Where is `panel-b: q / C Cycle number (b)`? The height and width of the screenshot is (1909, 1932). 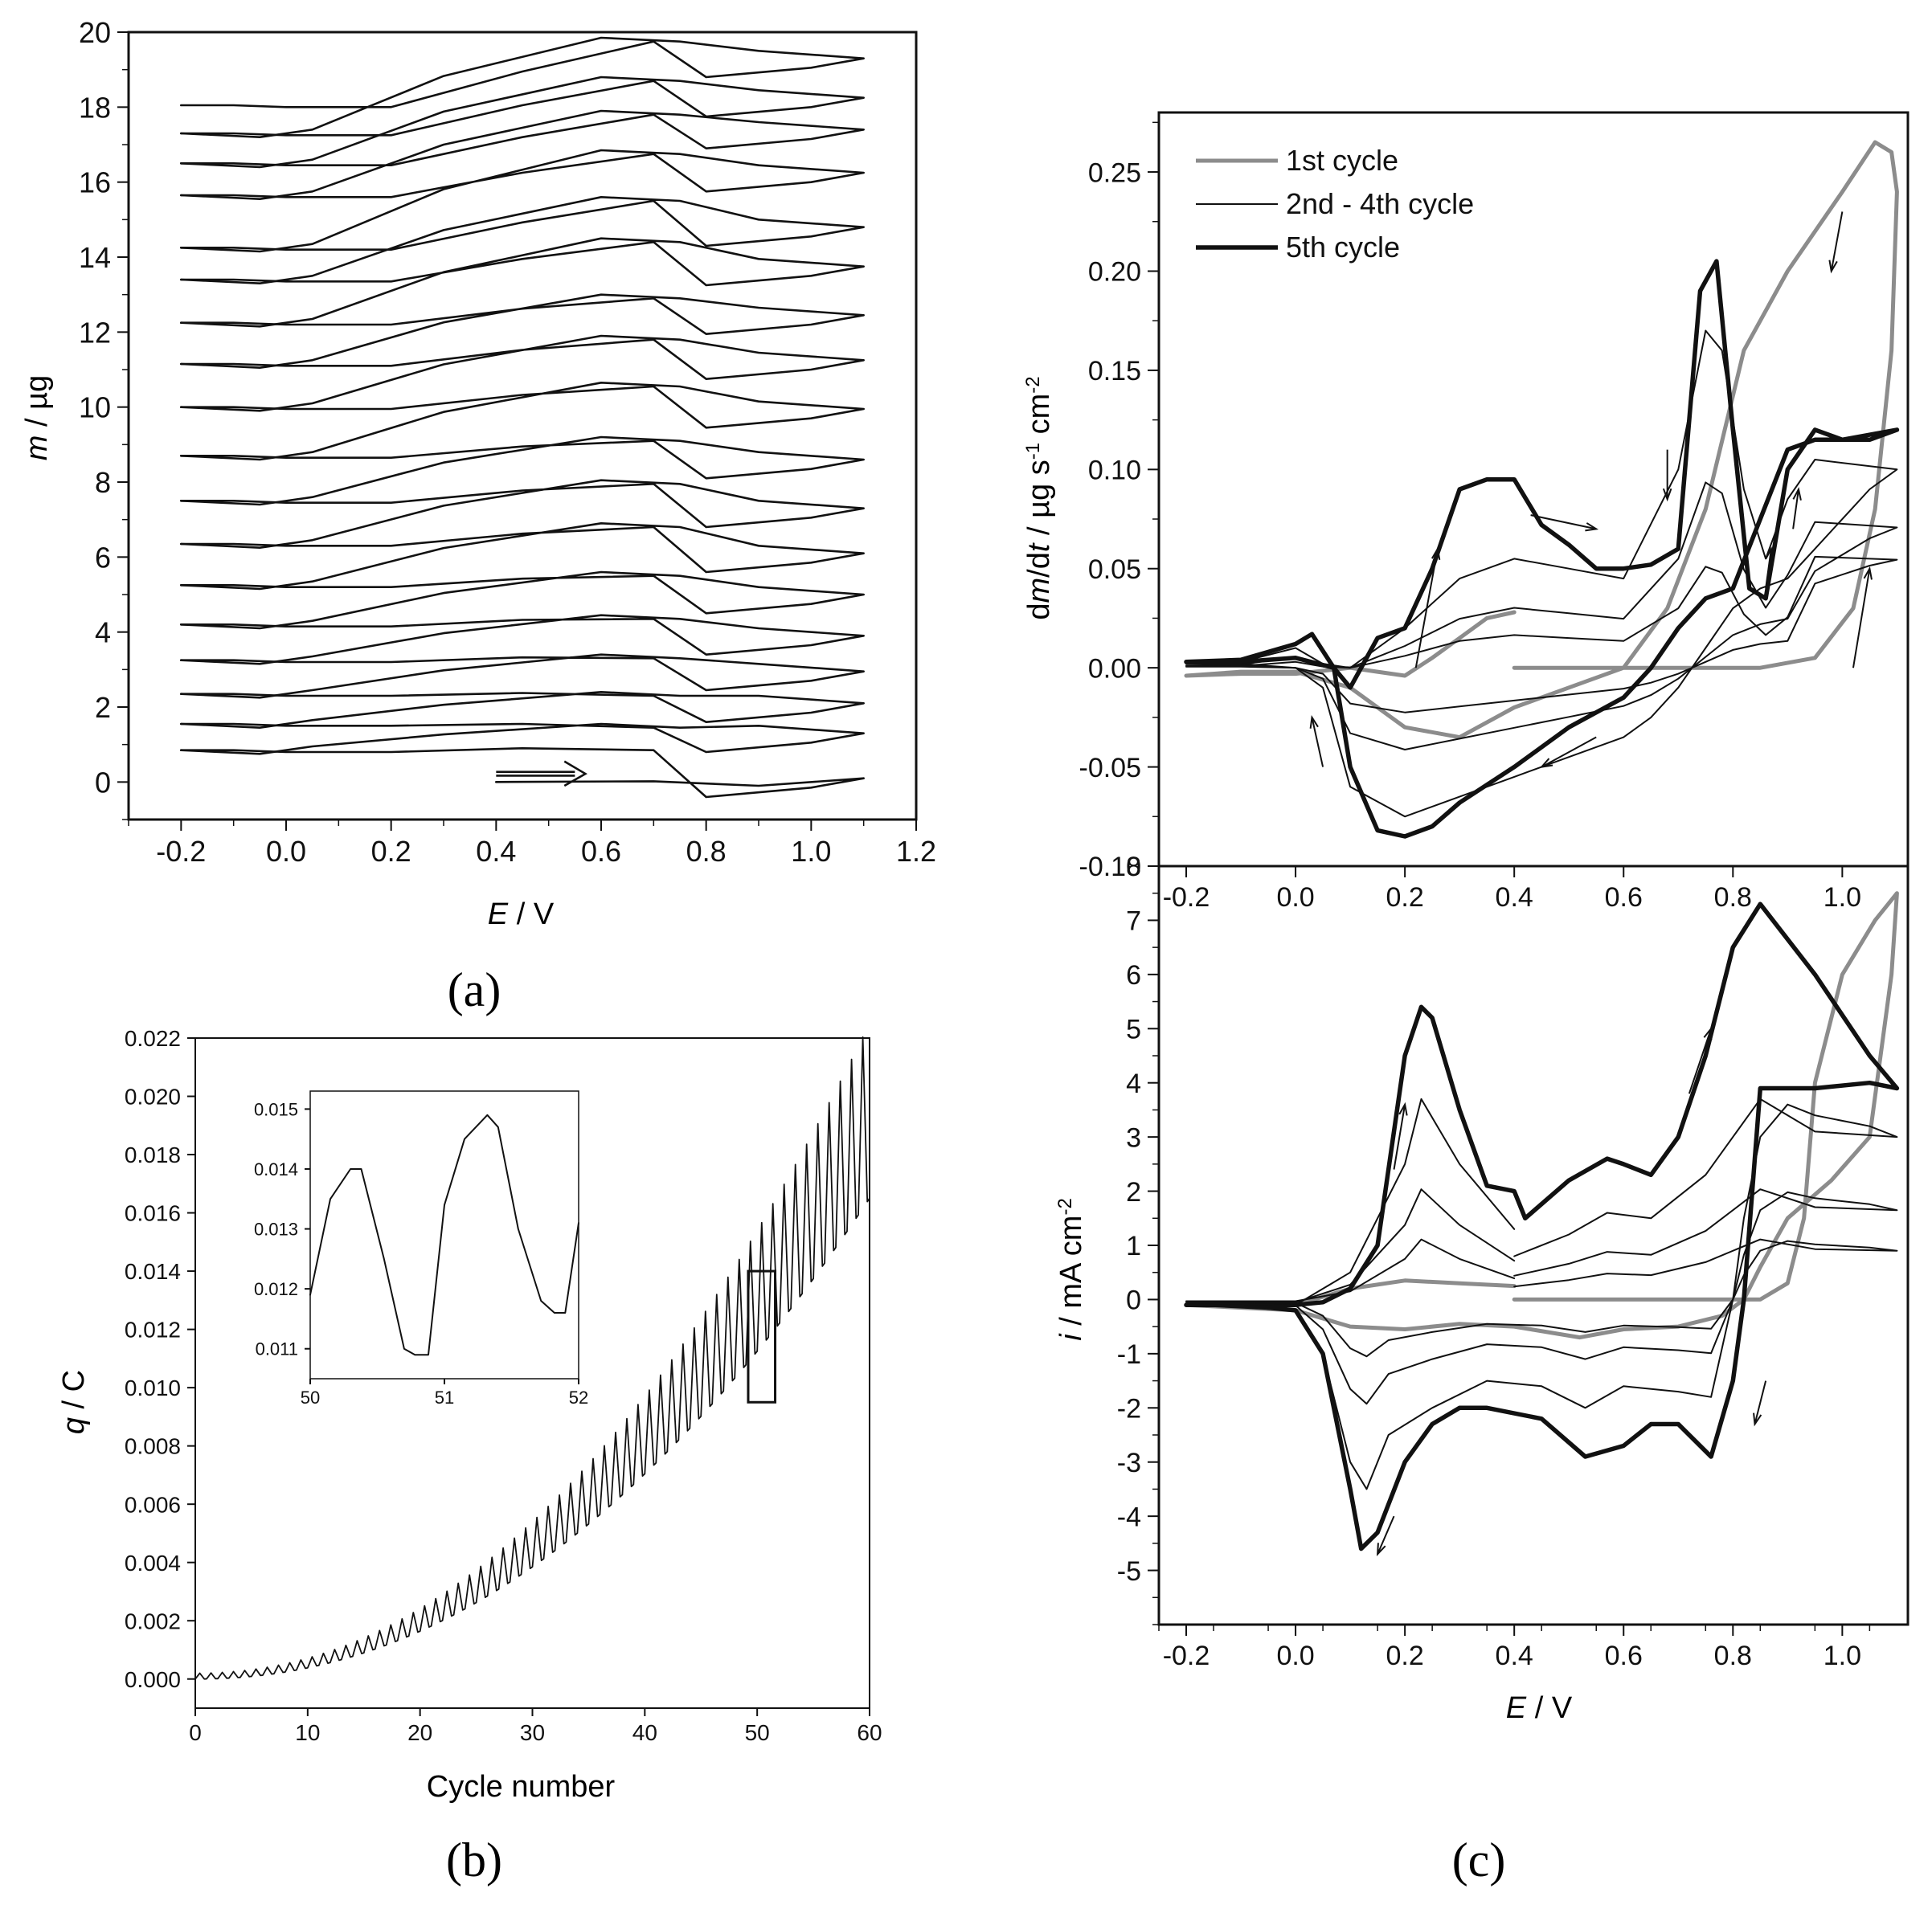
panel-b: q / C Cycle number (b) is located at coordinates (336, 1628).